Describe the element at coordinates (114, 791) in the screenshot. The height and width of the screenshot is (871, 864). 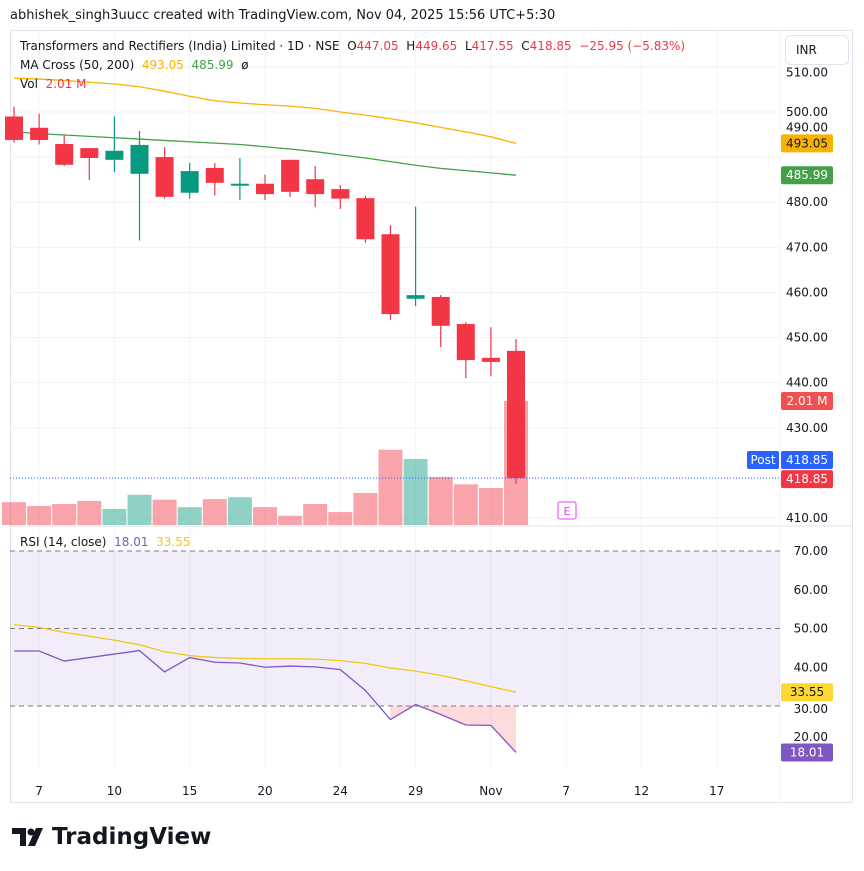
I see `x-tick: 10` at that location.